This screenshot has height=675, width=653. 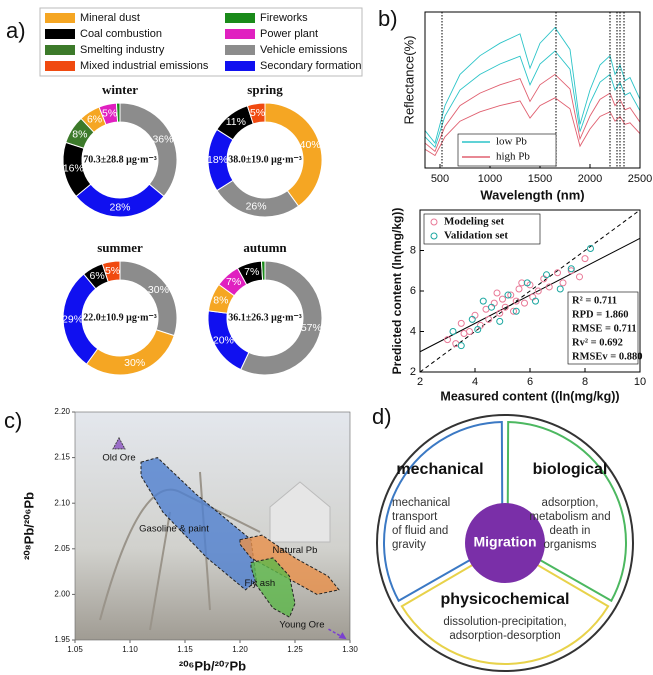 I want to click on y-tick-label: 8, so click(x=413, y=250).